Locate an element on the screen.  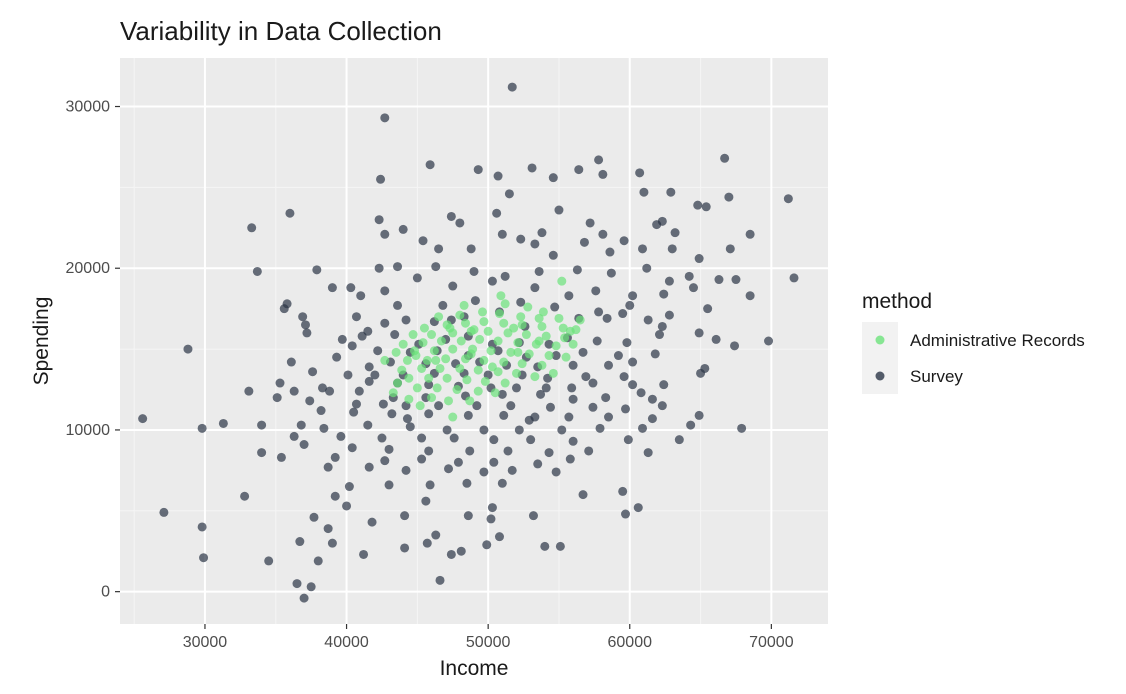
legend-key-survey is located at coordinates (880, 376).